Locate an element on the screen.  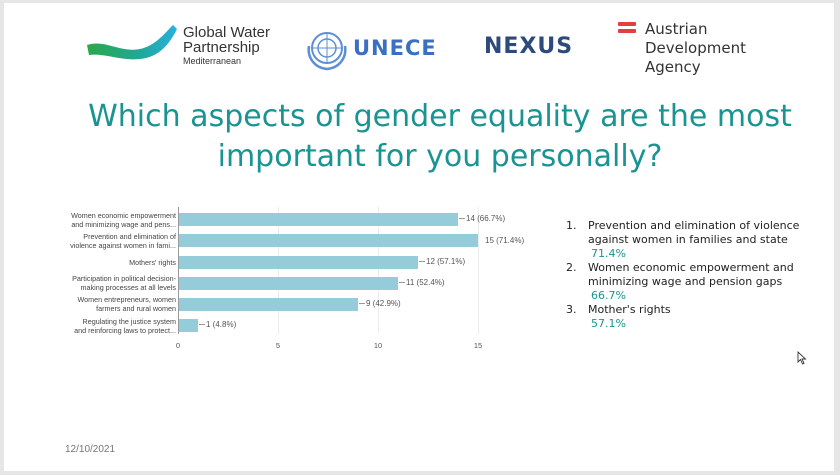
austria-flag-icon is located at coordinates (627, 29).